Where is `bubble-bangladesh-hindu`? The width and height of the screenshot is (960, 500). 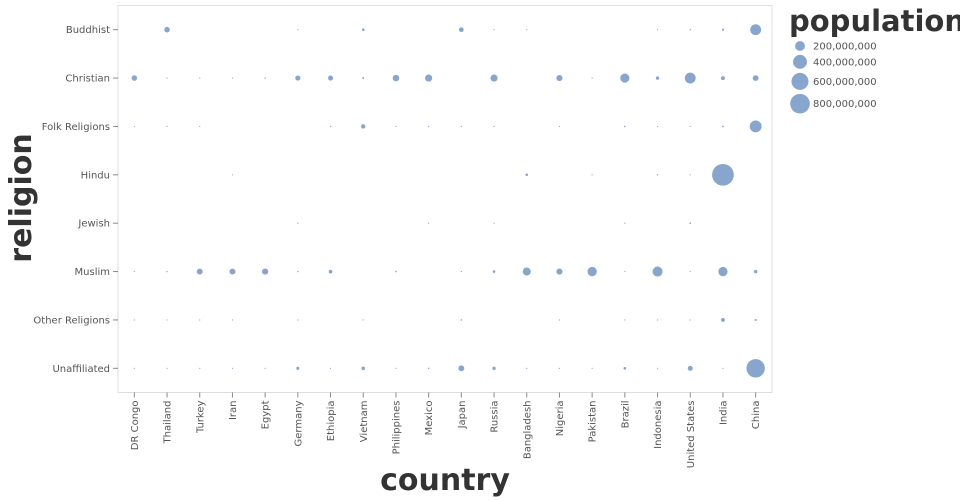 bubble-bangladesh-hindu is located at coordinates (527, 175).